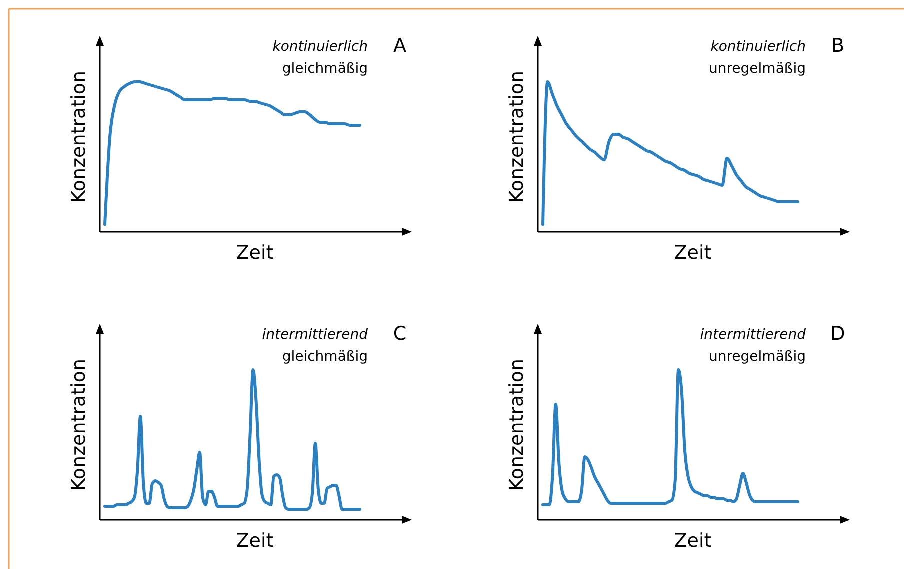  I want to click on text: A, so click(400, 46).